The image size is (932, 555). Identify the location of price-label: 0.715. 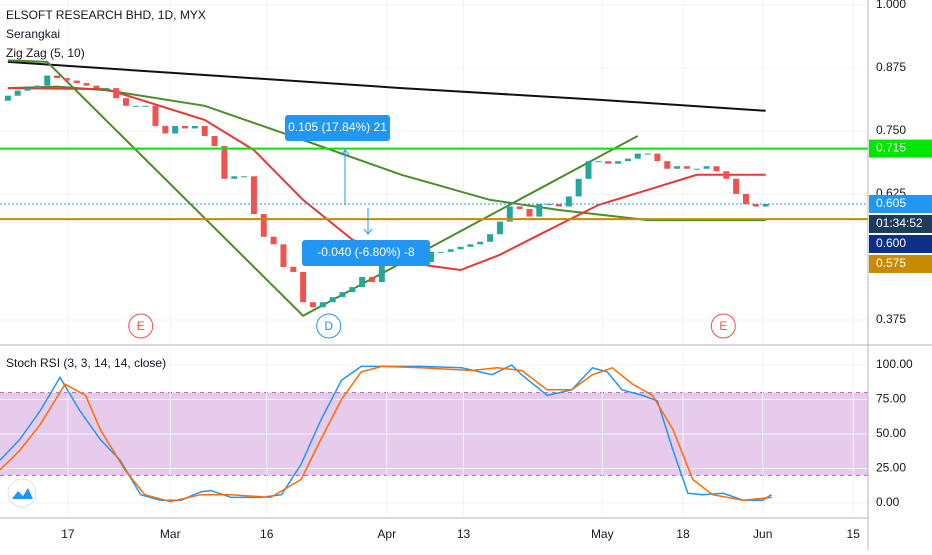
(891, 148).